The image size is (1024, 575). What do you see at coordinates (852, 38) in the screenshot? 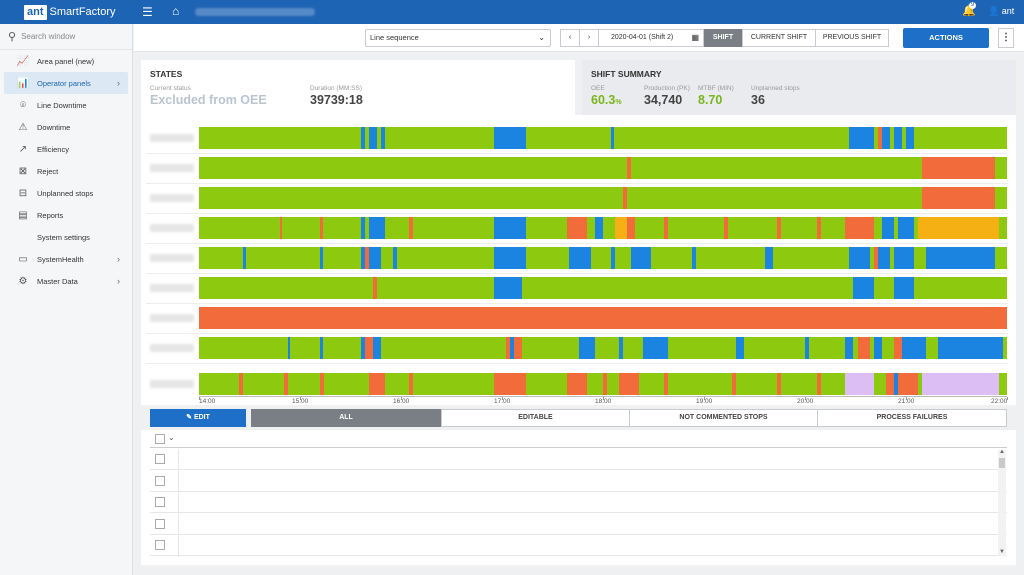
I see `previous-shift-button: PREVIOUS SHIFT` at bounding box center [852, 38].